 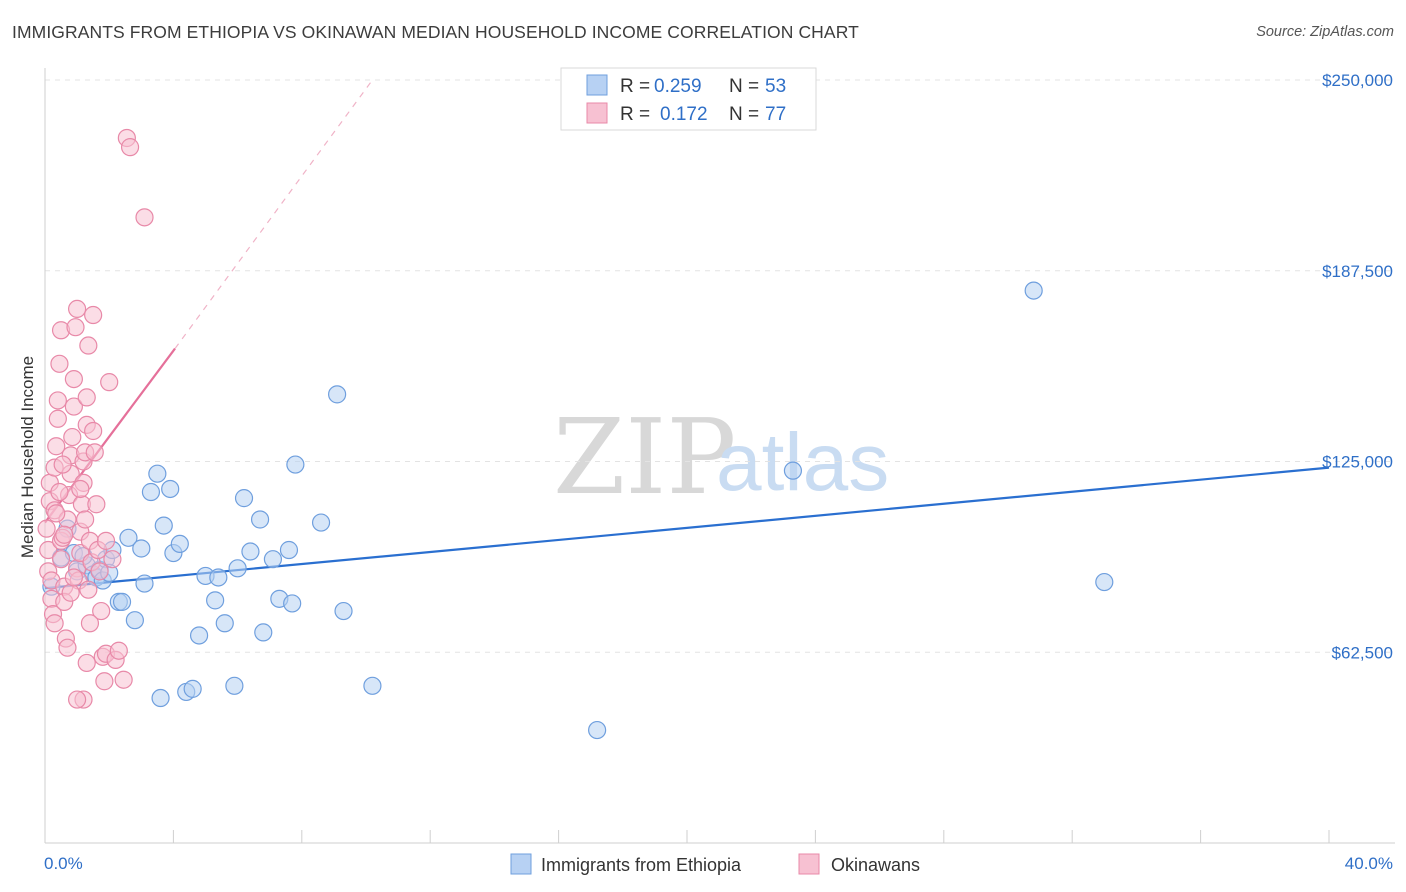 What do you see at coordinates (1325, 32) in the screenshot?
I see `source-label: Source: ZipAtlas.com` at bounding box center [1325, 32].